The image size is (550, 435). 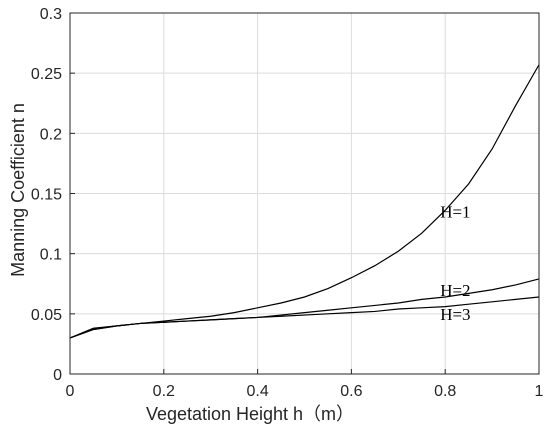 I want to click on y-tick-label: 0.15, so click(x=46, y=195).